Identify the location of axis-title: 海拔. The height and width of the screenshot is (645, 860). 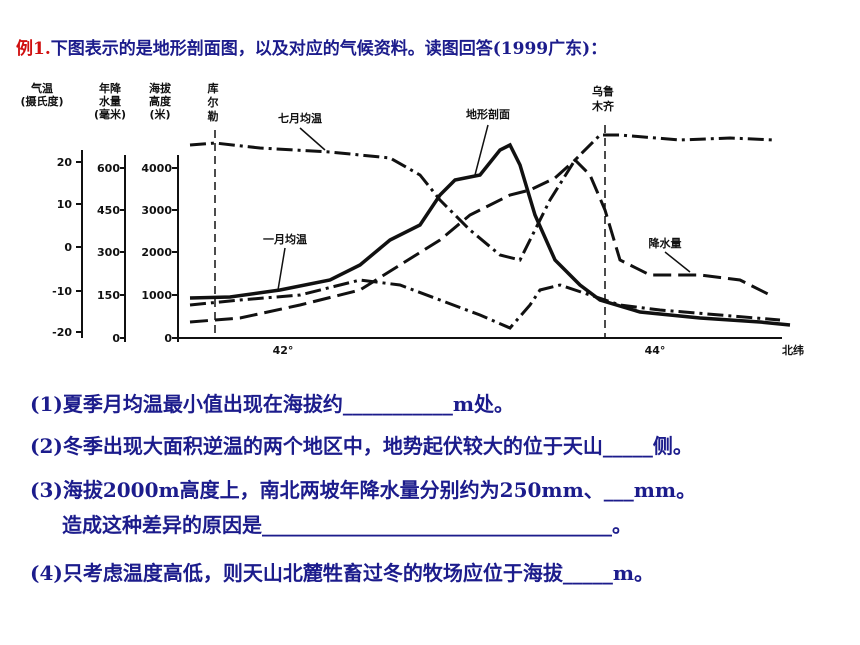
(160, 88).